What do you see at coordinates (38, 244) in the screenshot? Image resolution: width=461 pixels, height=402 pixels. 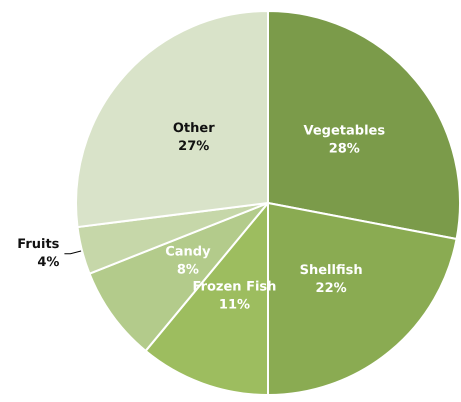 I see `slice-label: Fruits` at bounding box center [38, 244].